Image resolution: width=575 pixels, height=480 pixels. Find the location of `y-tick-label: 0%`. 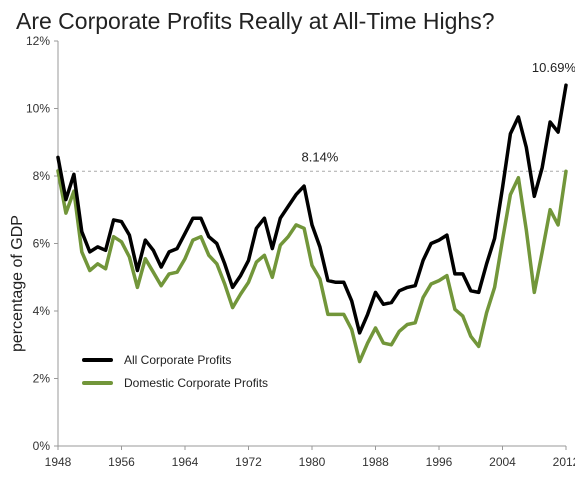

y-tick-label: 0% is located at coordinates (42, 446).